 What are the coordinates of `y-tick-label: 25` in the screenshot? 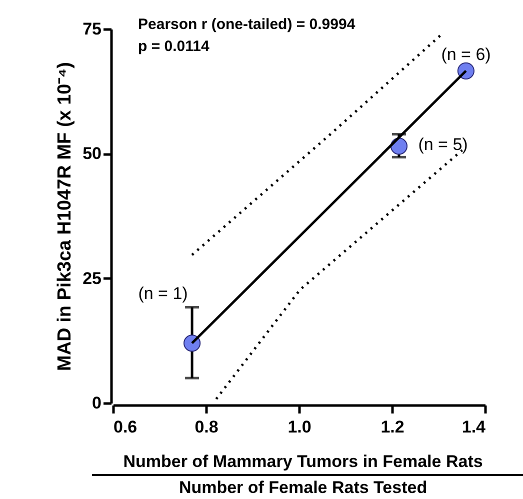 It's located at (92, 278).